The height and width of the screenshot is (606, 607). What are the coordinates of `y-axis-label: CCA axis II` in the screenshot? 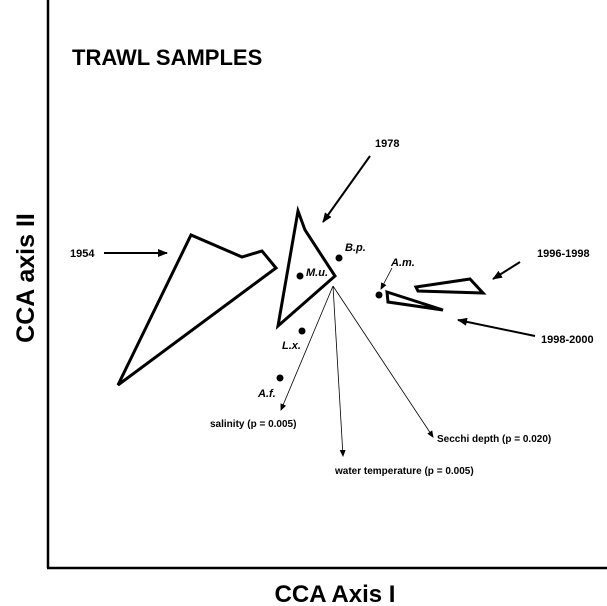 It's located at (26, 278).